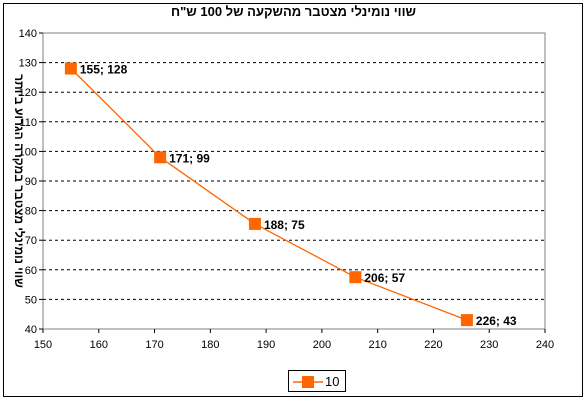 The image size is (587, 401). Describe the element at coordinates (322, 345) in the screenshot. I see `x-tick-label: 200` at that location.